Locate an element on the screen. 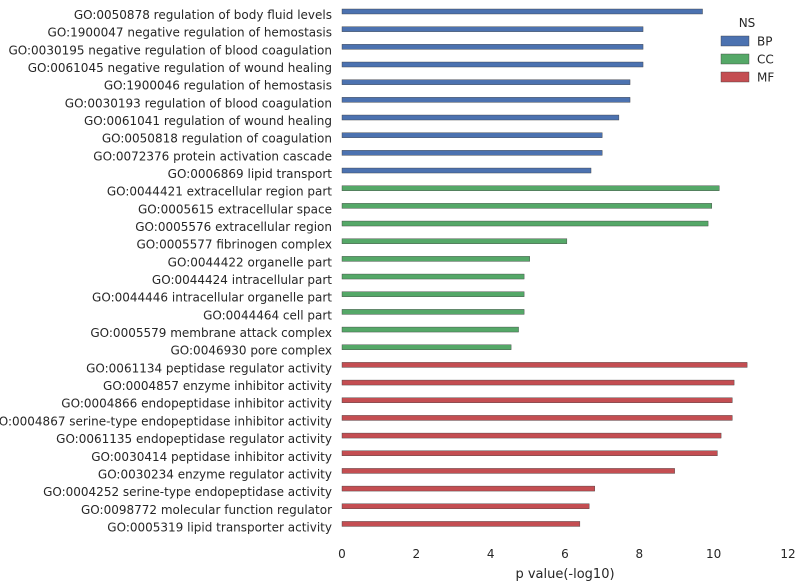 The width and height of the screenshot is (802, 587). category-label: GO:0030234 enzyme regulator activity is located at coordinates (215, 474).